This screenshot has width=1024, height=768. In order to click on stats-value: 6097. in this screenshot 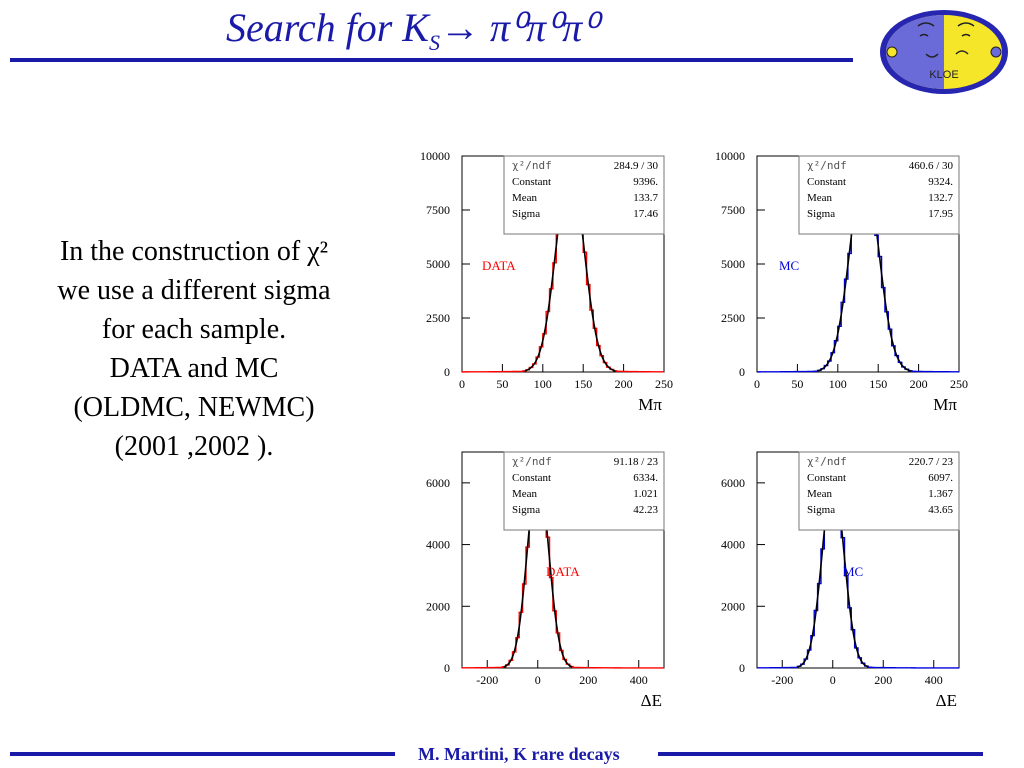, I will do `click(940, 478)`.